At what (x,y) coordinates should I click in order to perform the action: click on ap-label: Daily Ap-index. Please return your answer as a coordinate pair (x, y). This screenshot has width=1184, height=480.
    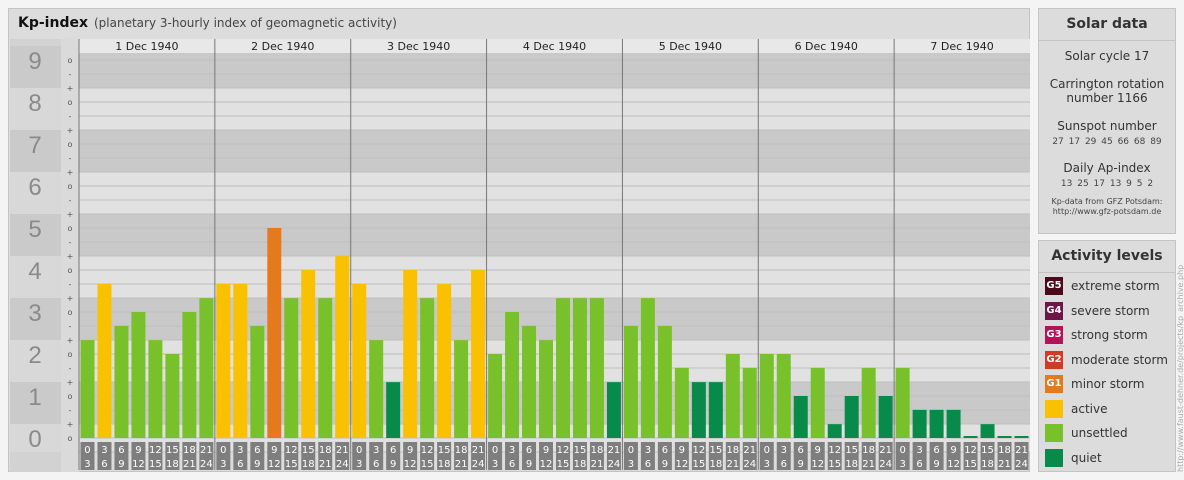
    Looking at the image, I should click on (1107, 168).